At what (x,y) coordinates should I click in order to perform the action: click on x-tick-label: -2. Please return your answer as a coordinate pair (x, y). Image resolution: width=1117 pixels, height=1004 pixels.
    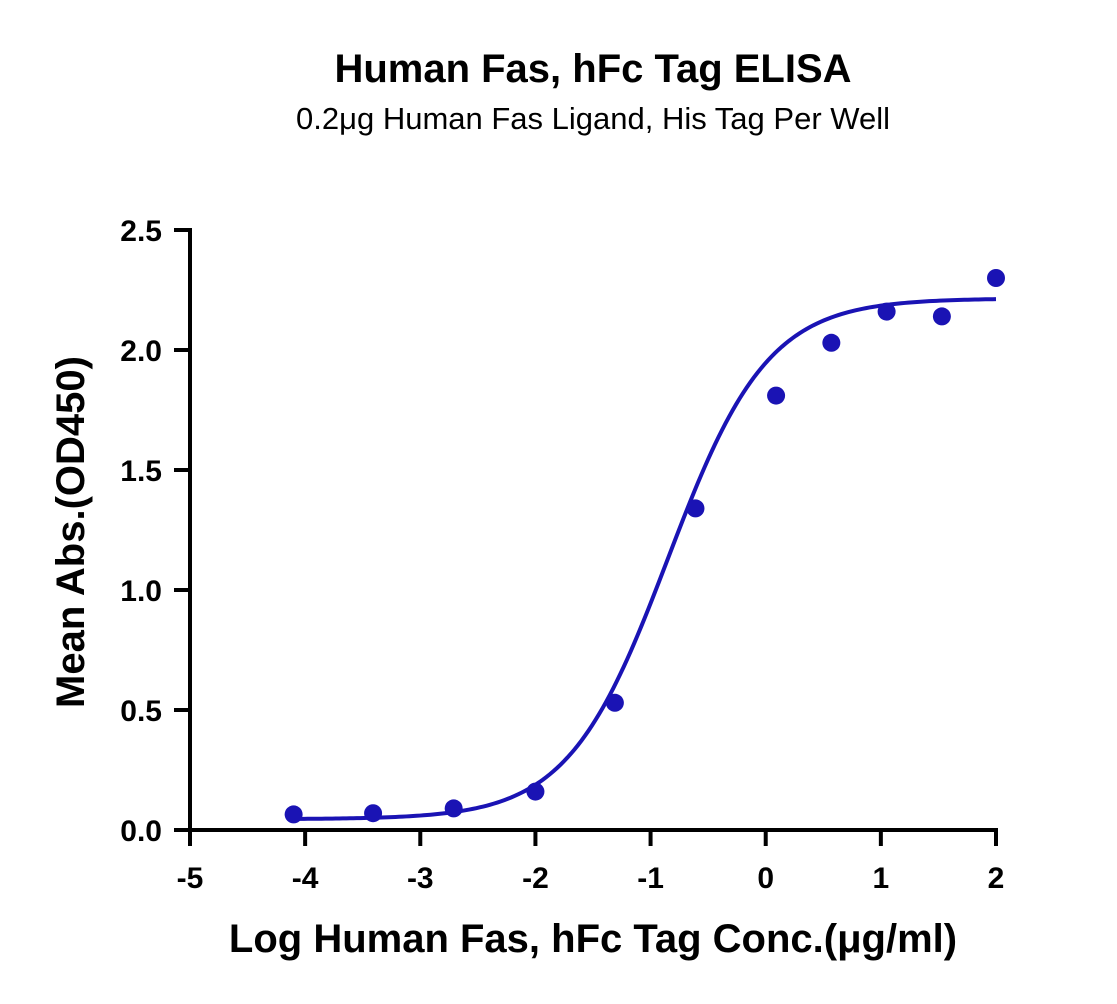
    Looking at the image, I should click on (535, 878).